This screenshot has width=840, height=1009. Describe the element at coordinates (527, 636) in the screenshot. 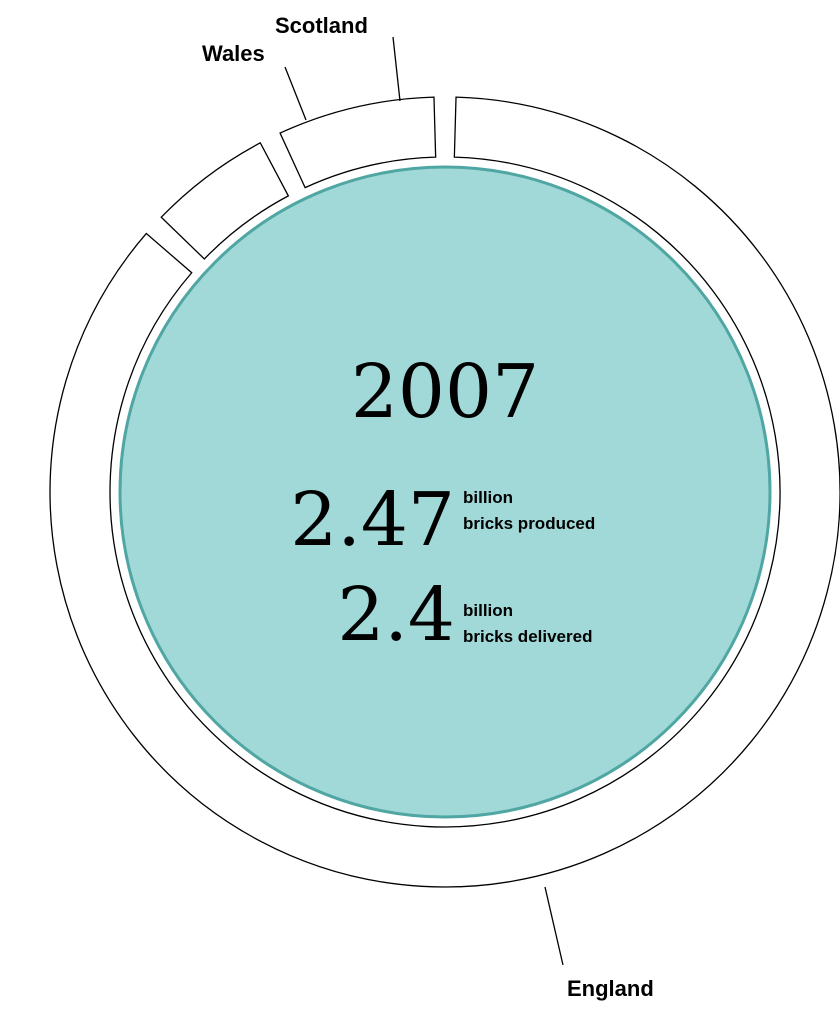

I see `delivered-unit-line2: bricks delivered` at that location.